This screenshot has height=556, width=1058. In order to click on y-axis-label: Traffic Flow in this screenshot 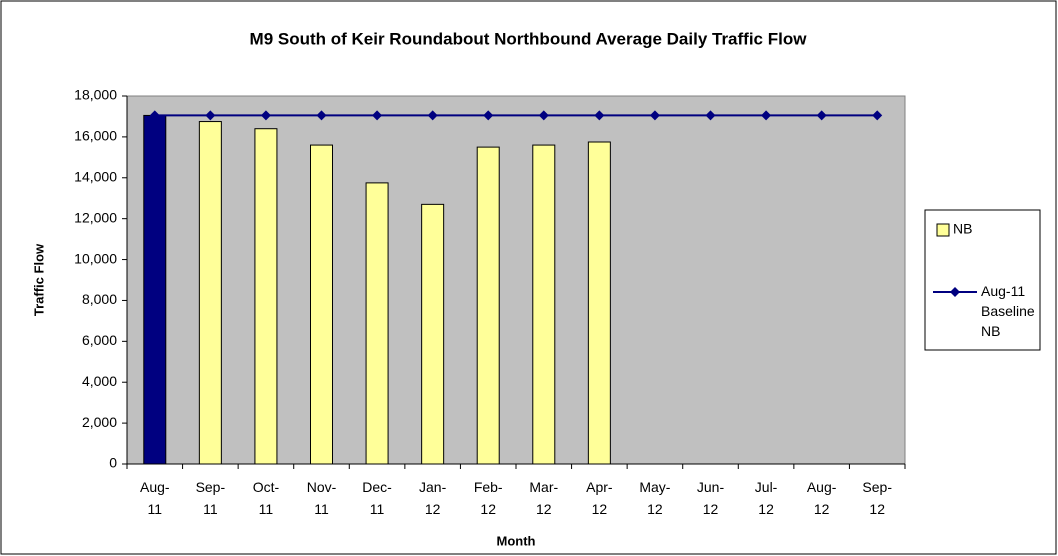, I will do `click(38, 279)`.